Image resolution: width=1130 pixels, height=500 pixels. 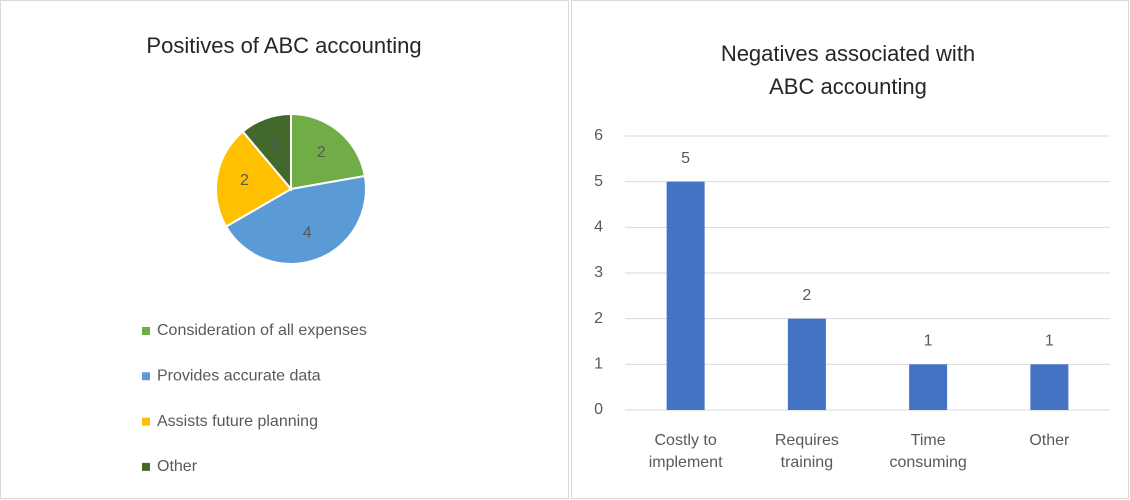 What do you see at coordinates (598, 135) in the screenshot?
I see `y-tick-label: 6` at bounding box center [598, 135].